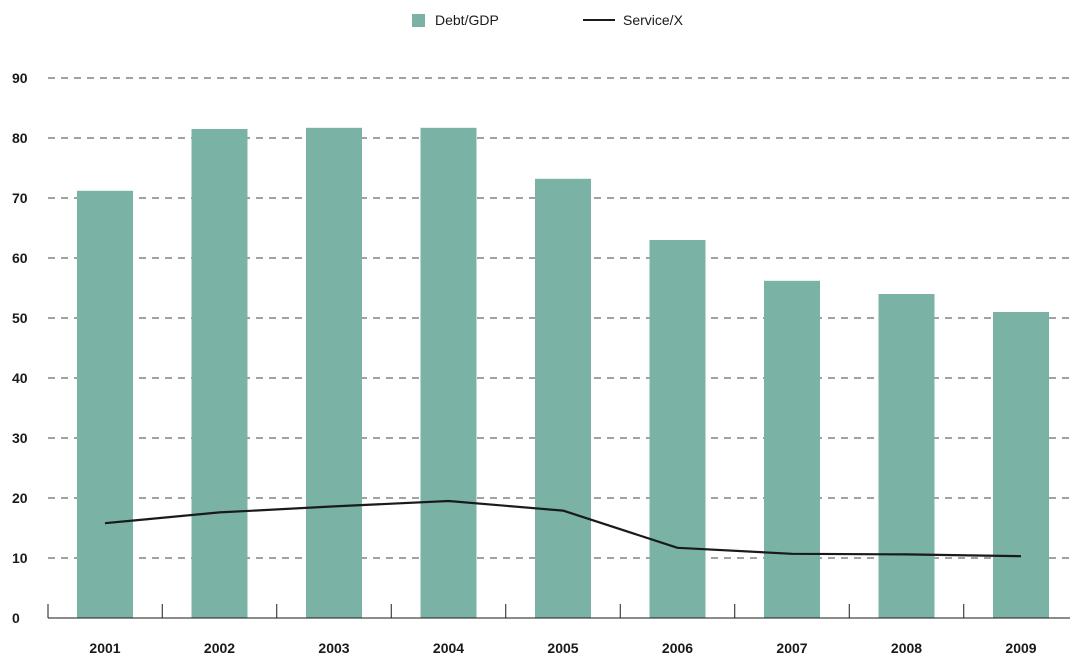  I want to click on legend-line-service-x, so click(599, 20).